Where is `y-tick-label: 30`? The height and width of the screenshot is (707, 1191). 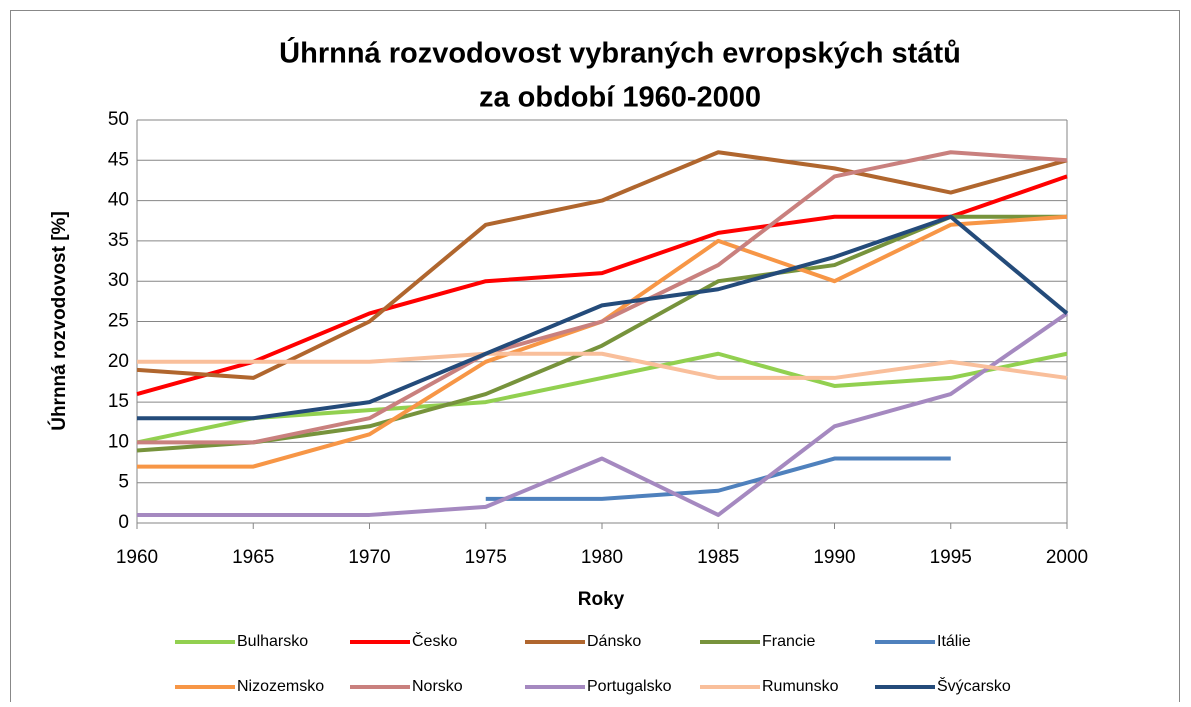 y-tick-label: 30 is located at coordinates (118, 280).